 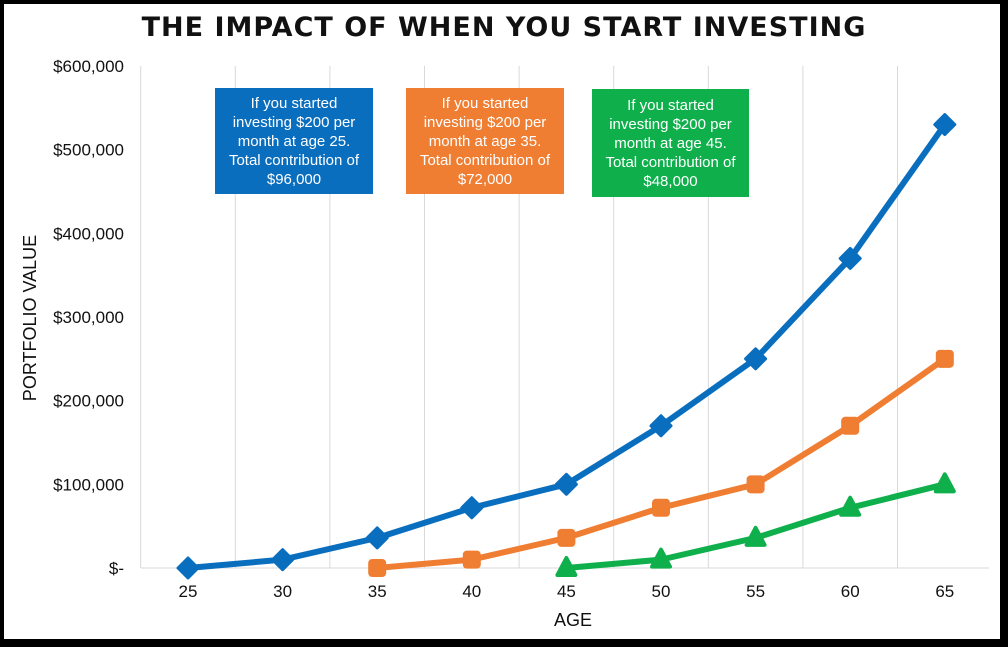 What do you see at coordinates (377, 591) in the screenshot?
I see `x-tick-label: 35` at bounding box center [377, 591].